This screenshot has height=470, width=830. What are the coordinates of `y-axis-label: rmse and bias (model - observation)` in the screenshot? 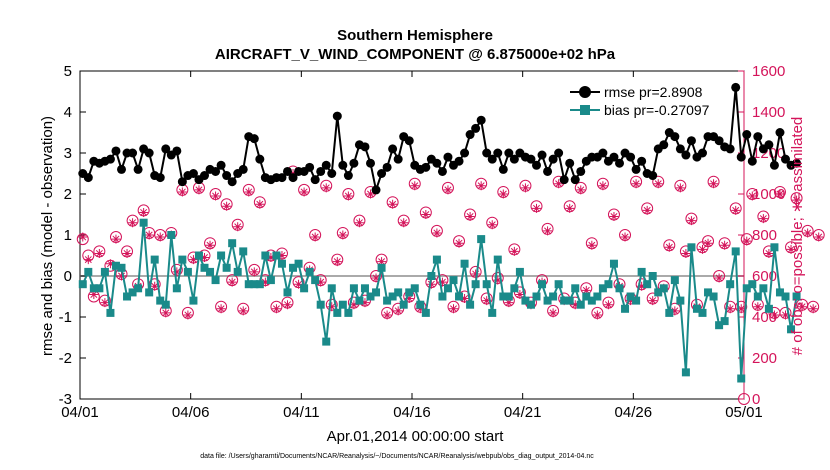 It's located at (47, 236).